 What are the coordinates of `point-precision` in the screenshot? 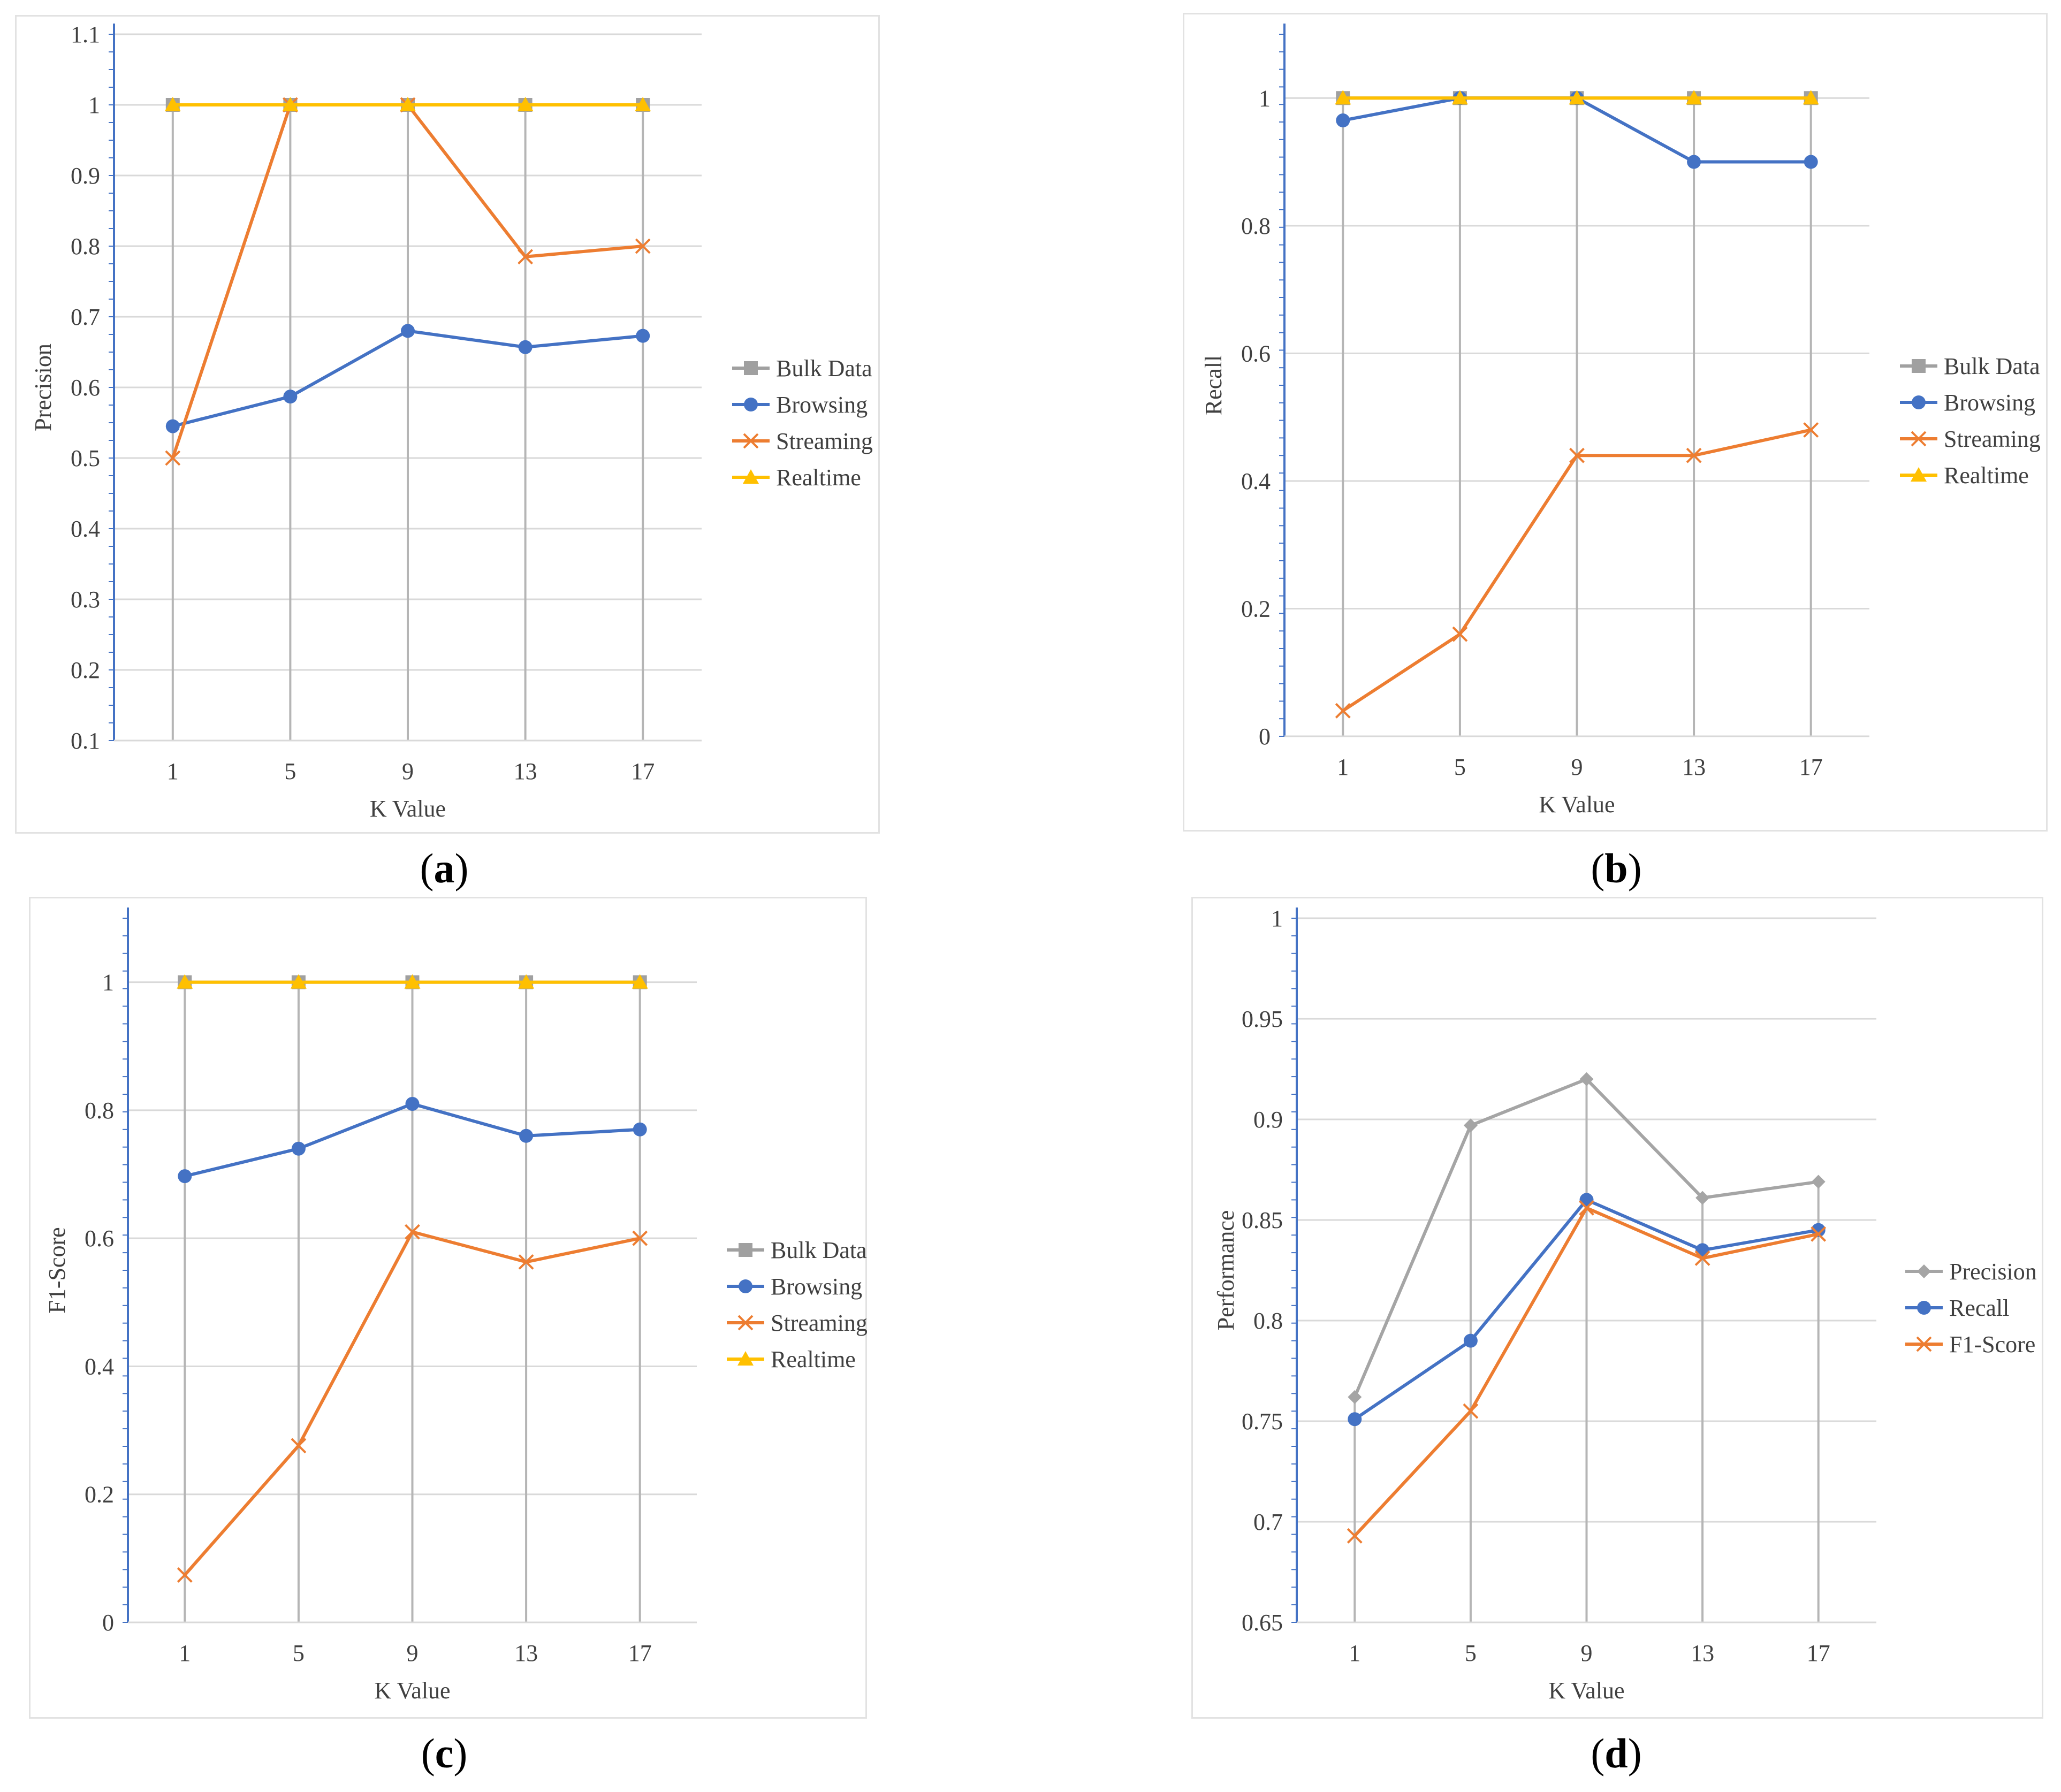 It's located at (1702, 1198).